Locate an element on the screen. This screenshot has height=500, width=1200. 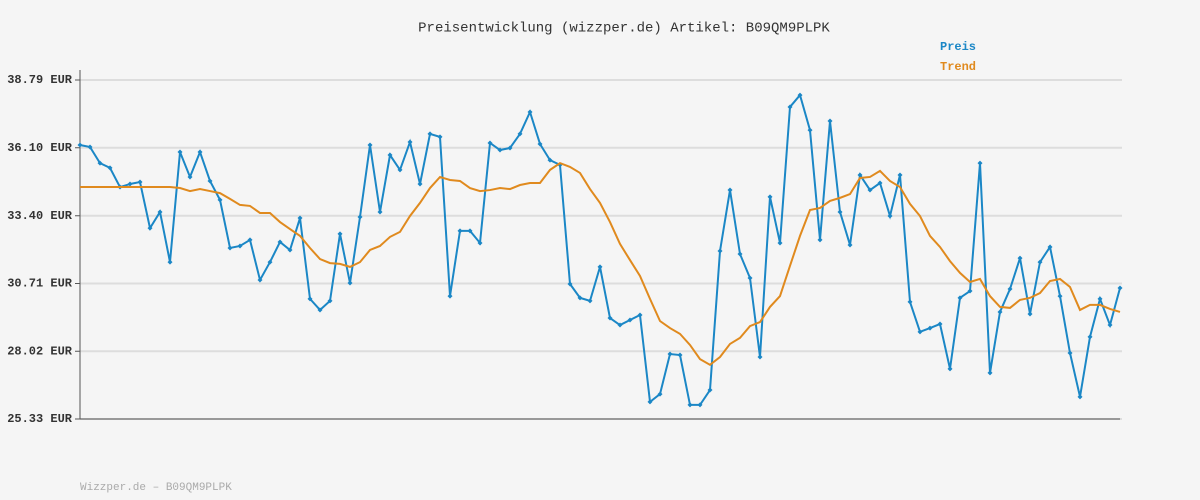
y-tick-label: 38.79 EUR is located at coordinates (40, 80).